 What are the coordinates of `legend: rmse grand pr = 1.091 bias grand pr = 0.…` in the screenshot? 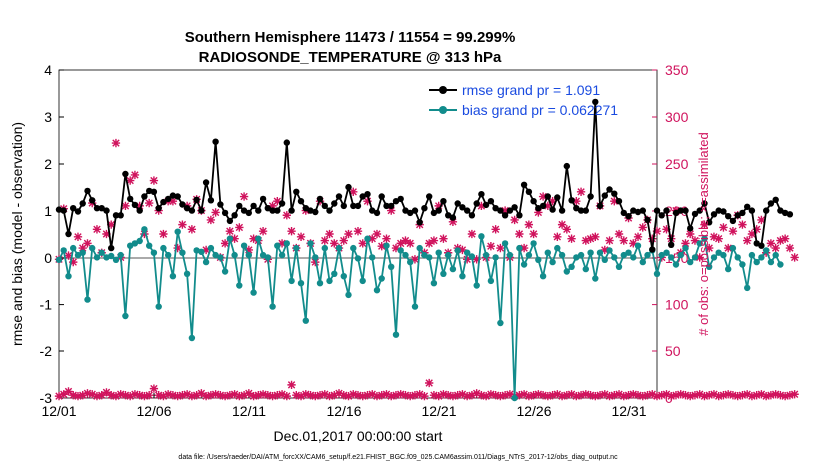 It's located at (523, 100).